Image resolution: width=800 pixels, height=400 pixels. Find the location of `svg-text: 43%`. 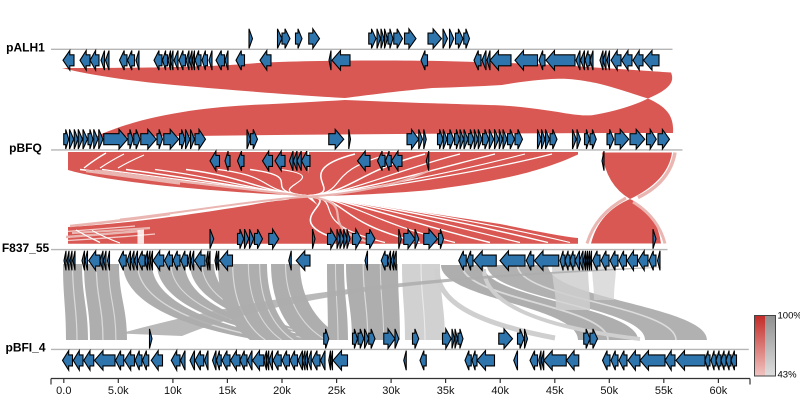

svg-text: 43% is located at coordinates (788, 375).